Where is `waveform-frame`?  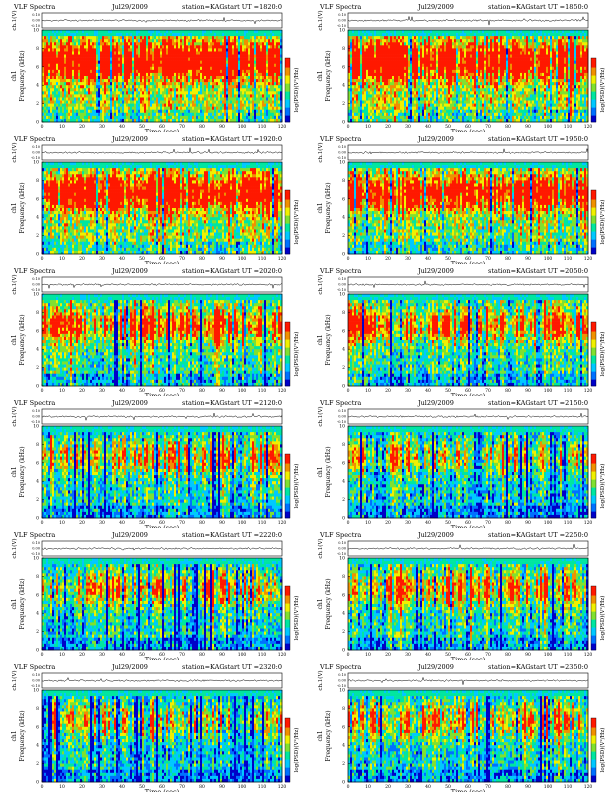 waveform-frame is located at coordinates (162, 548).